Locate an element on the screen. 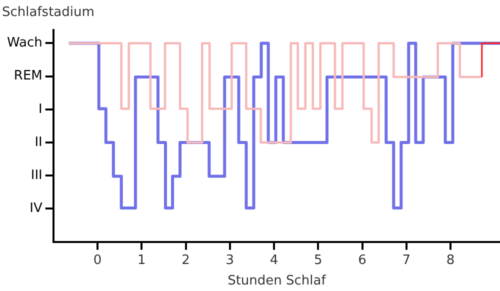 The height and width of the screenshot is (291, 500). category-label: I is located at coordinates (40, 109).